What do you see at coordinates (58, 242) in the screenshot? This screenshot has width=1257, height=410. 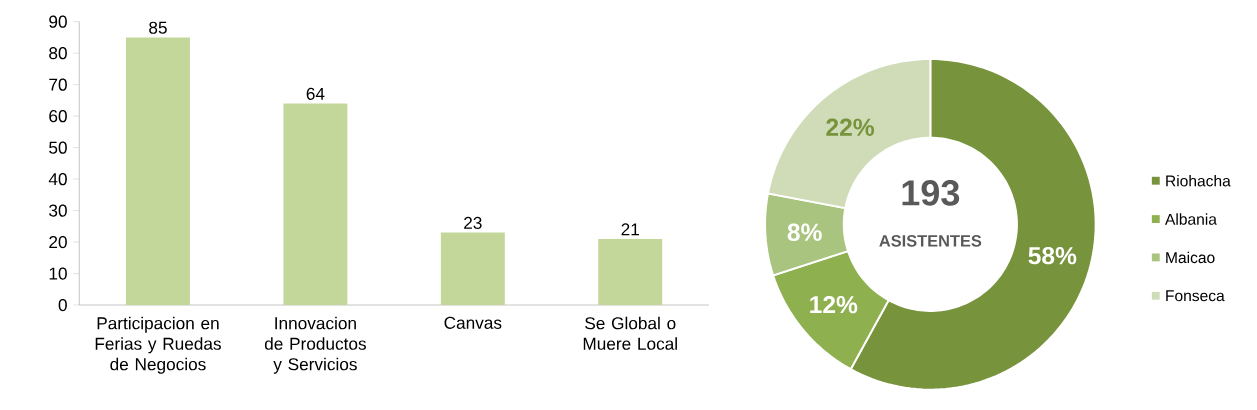 I see `y-tick-label: 20` at bounding box center [58, 242].